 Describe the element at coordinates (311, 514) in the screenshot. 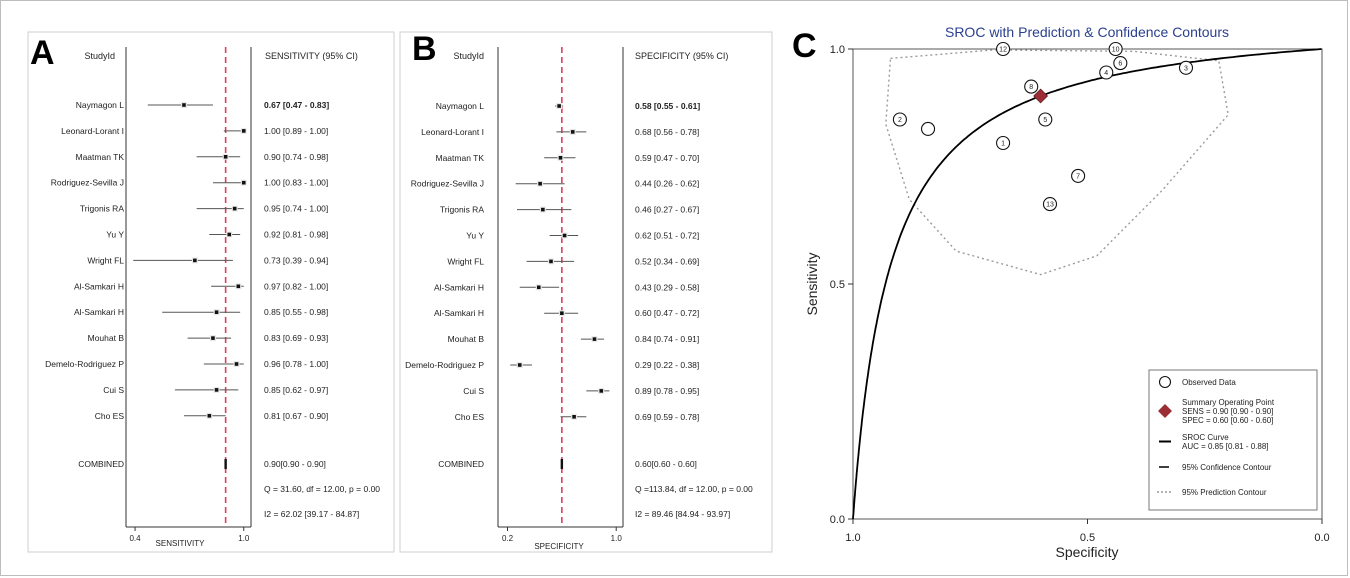

I see `panel-a-i2-stat: I2 = 62.02 [39.17 - 84.87]` at that location.